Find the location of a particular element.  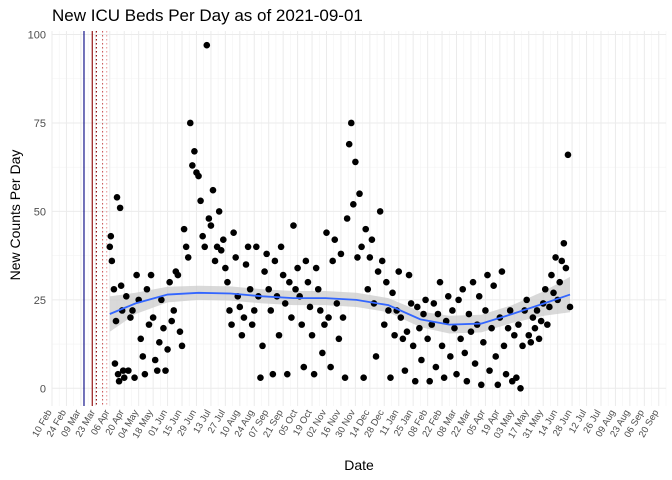

y-axis-title: New Counts Per Day is located at coordinates (15, 215).